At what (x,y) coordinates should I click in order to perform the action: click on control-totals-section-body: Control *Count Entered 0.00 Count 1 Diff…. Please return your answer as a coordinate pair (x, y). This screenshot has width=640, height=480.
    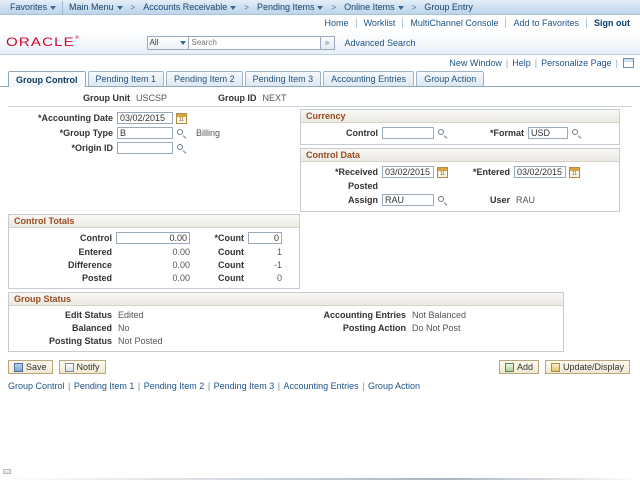
    Looking at the image, I should click on (154, 258).